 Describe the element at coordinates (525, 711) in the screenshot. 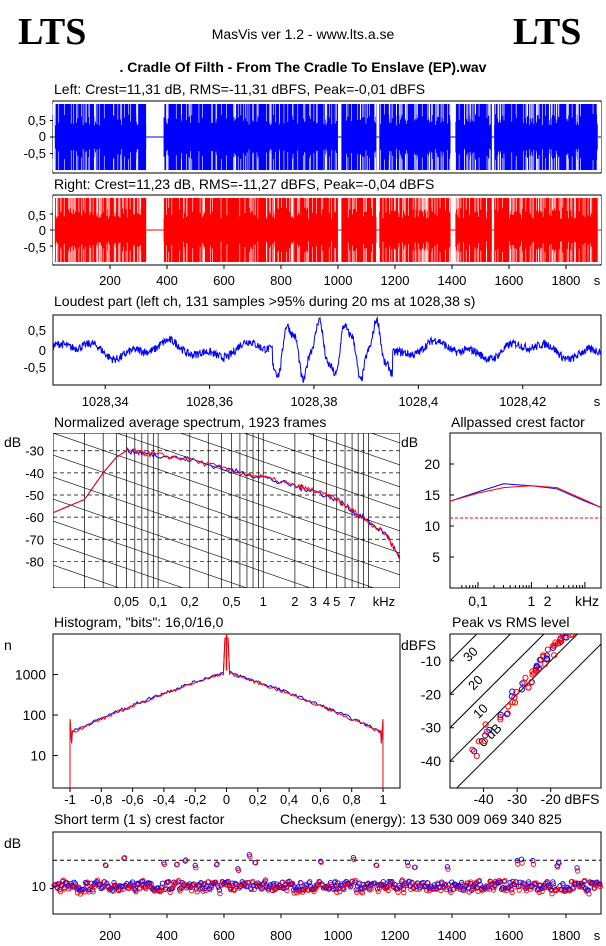

I see `peak-rms-frame` at that location.